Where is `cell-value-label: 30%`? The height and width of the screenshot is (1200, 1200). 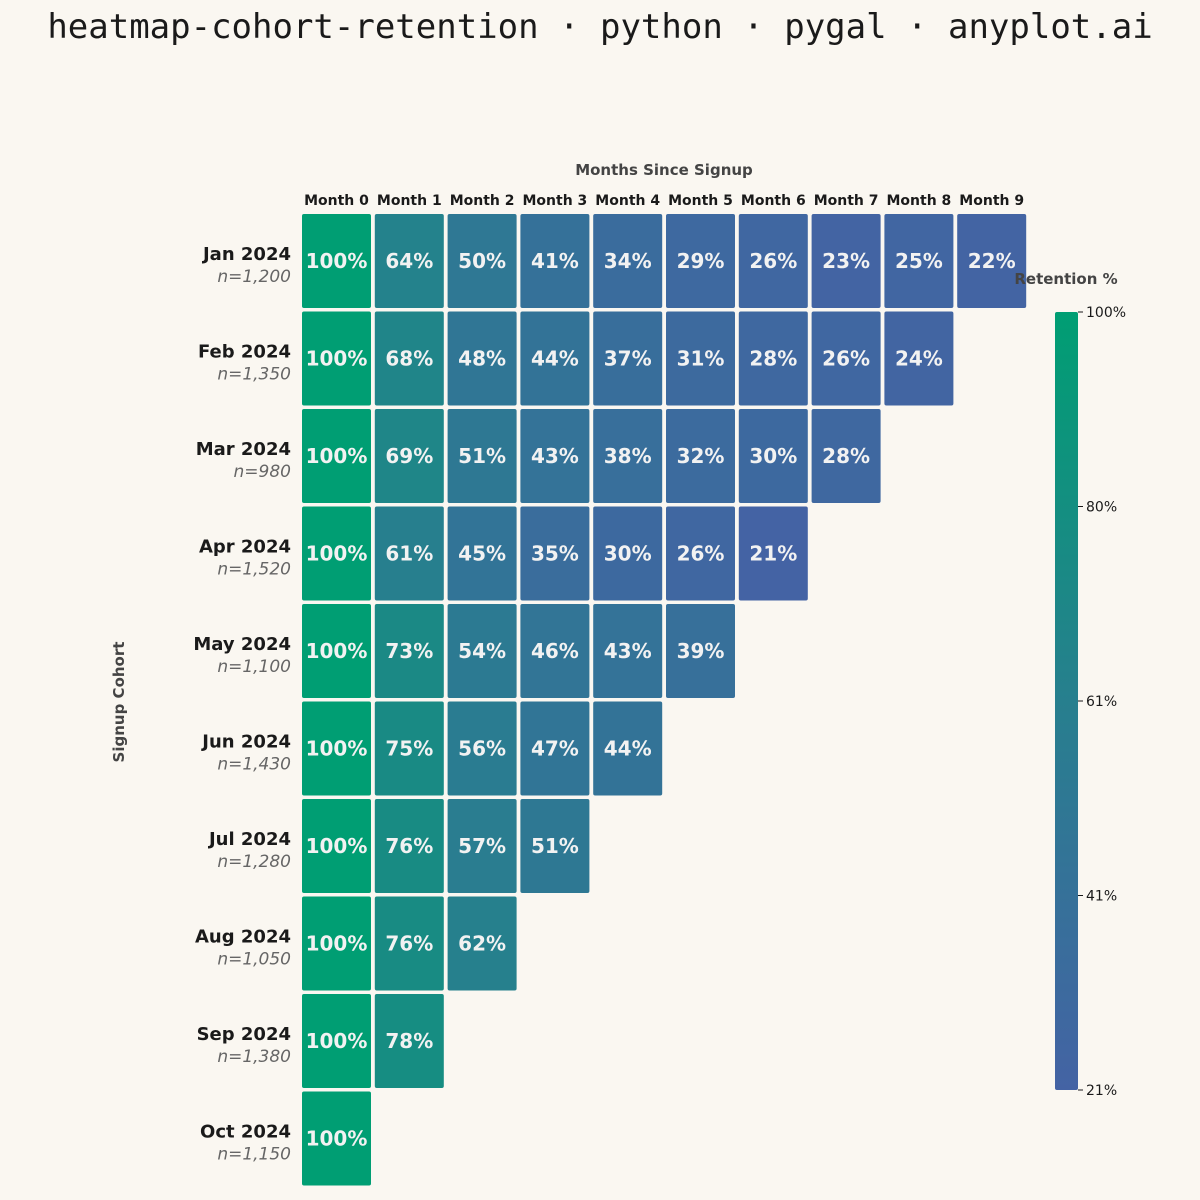
cell-value-label: 30% is located at coordinates (628, 554).